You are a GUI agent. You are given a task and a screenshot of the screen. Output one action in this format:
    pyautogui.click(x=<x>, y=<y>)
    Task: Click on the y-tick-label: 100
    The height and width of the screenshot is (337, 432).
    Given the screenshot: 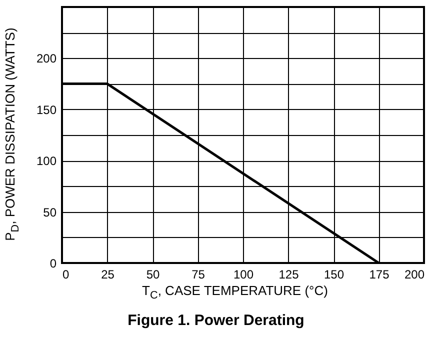 What is the action you would take?
    pyautogui.click(x=46, y=161)
    